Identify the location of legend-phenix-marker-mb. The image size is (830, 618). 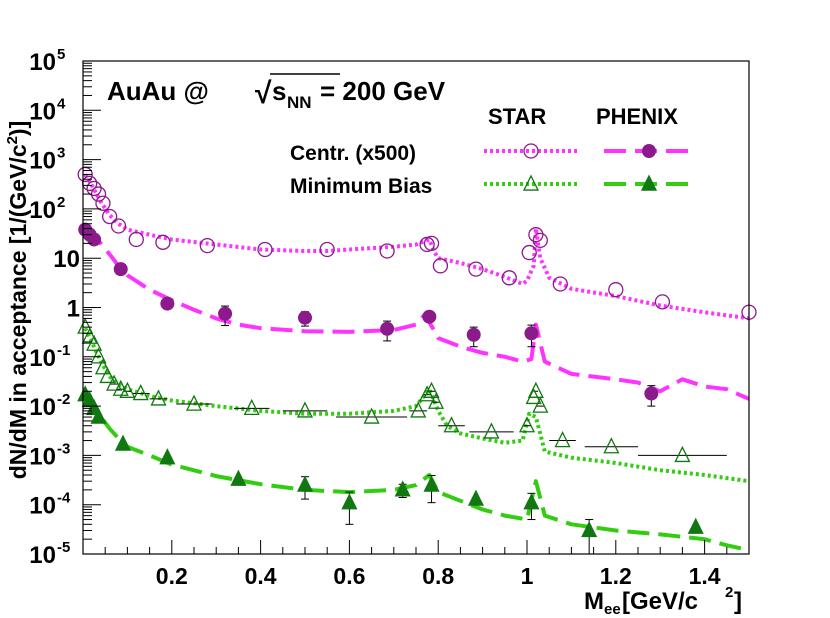
(649, 182).